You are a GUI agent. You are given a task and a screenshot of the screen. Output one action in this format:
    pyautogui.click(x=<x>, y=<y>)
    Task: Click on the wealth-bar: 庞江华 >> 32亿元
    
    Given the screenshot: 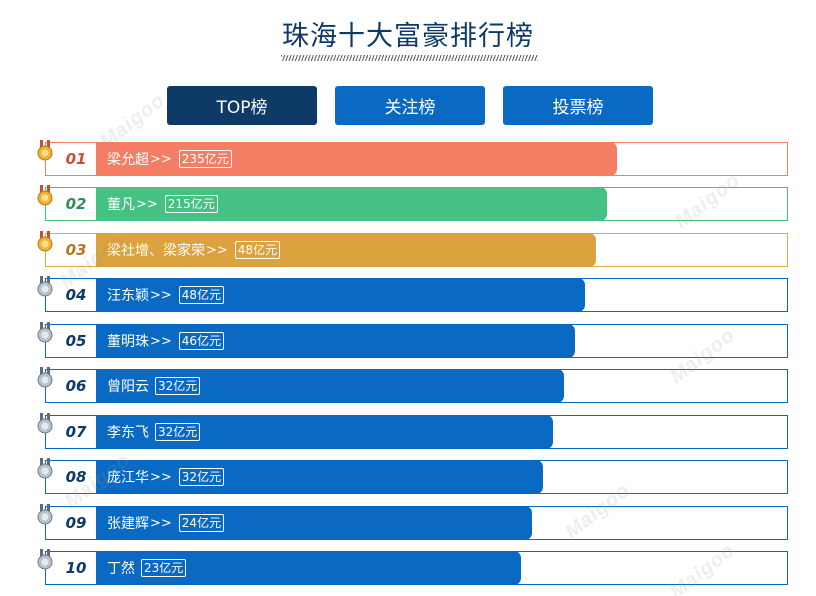 What is the action you would take?
    pyautogui.click(x=319, y=477)
    